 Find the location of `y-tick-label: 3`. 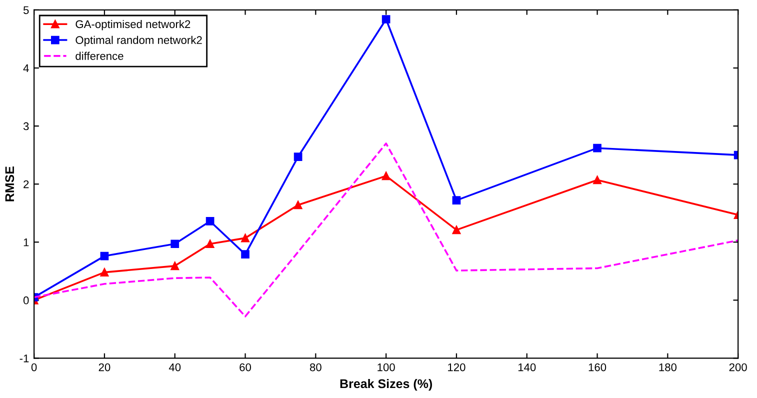

y-tick-label: 3 is located at coordinates (26, 126).